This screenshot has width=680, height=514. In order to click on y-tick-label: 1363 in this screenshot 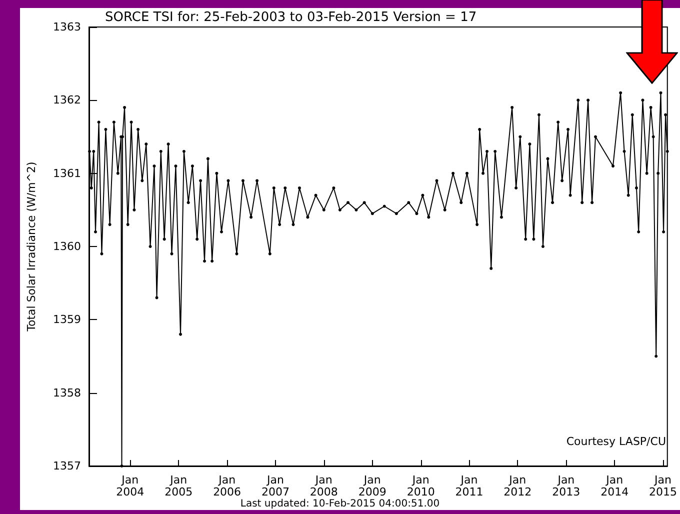, I will do `click(67, 27)`.